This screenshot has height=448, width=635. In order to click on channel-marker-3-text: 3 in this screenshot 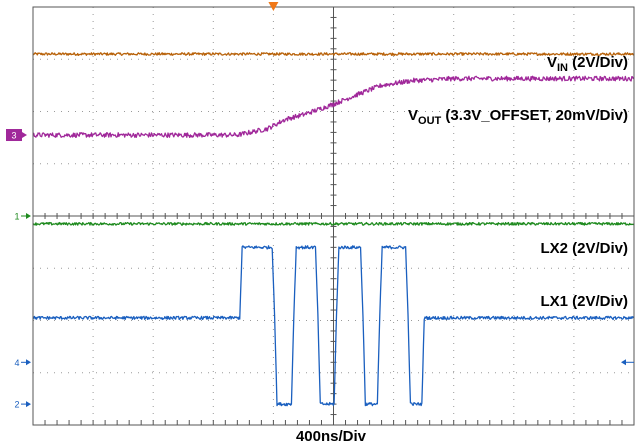, I will do `click(13, 136)`.